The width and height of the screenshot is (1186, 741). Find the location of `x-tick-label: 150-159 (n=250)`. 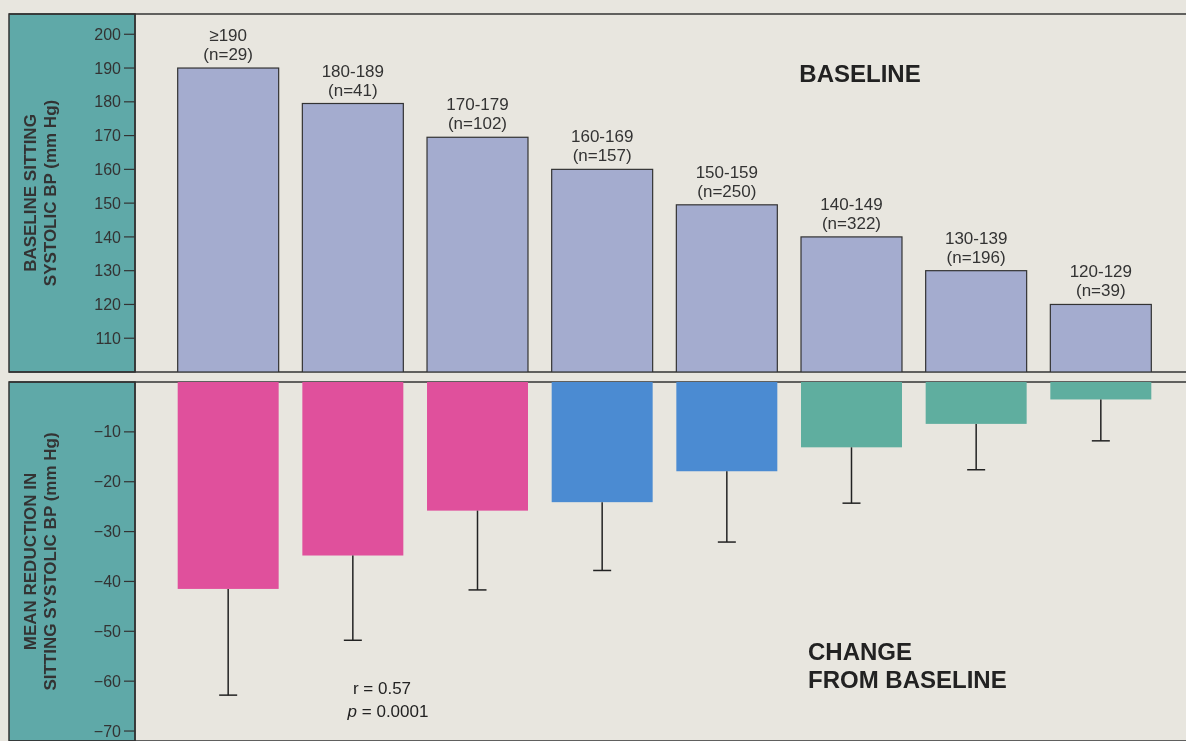

x-tick-label: 150-159 (n=250) is located at coordinates (727, 181).